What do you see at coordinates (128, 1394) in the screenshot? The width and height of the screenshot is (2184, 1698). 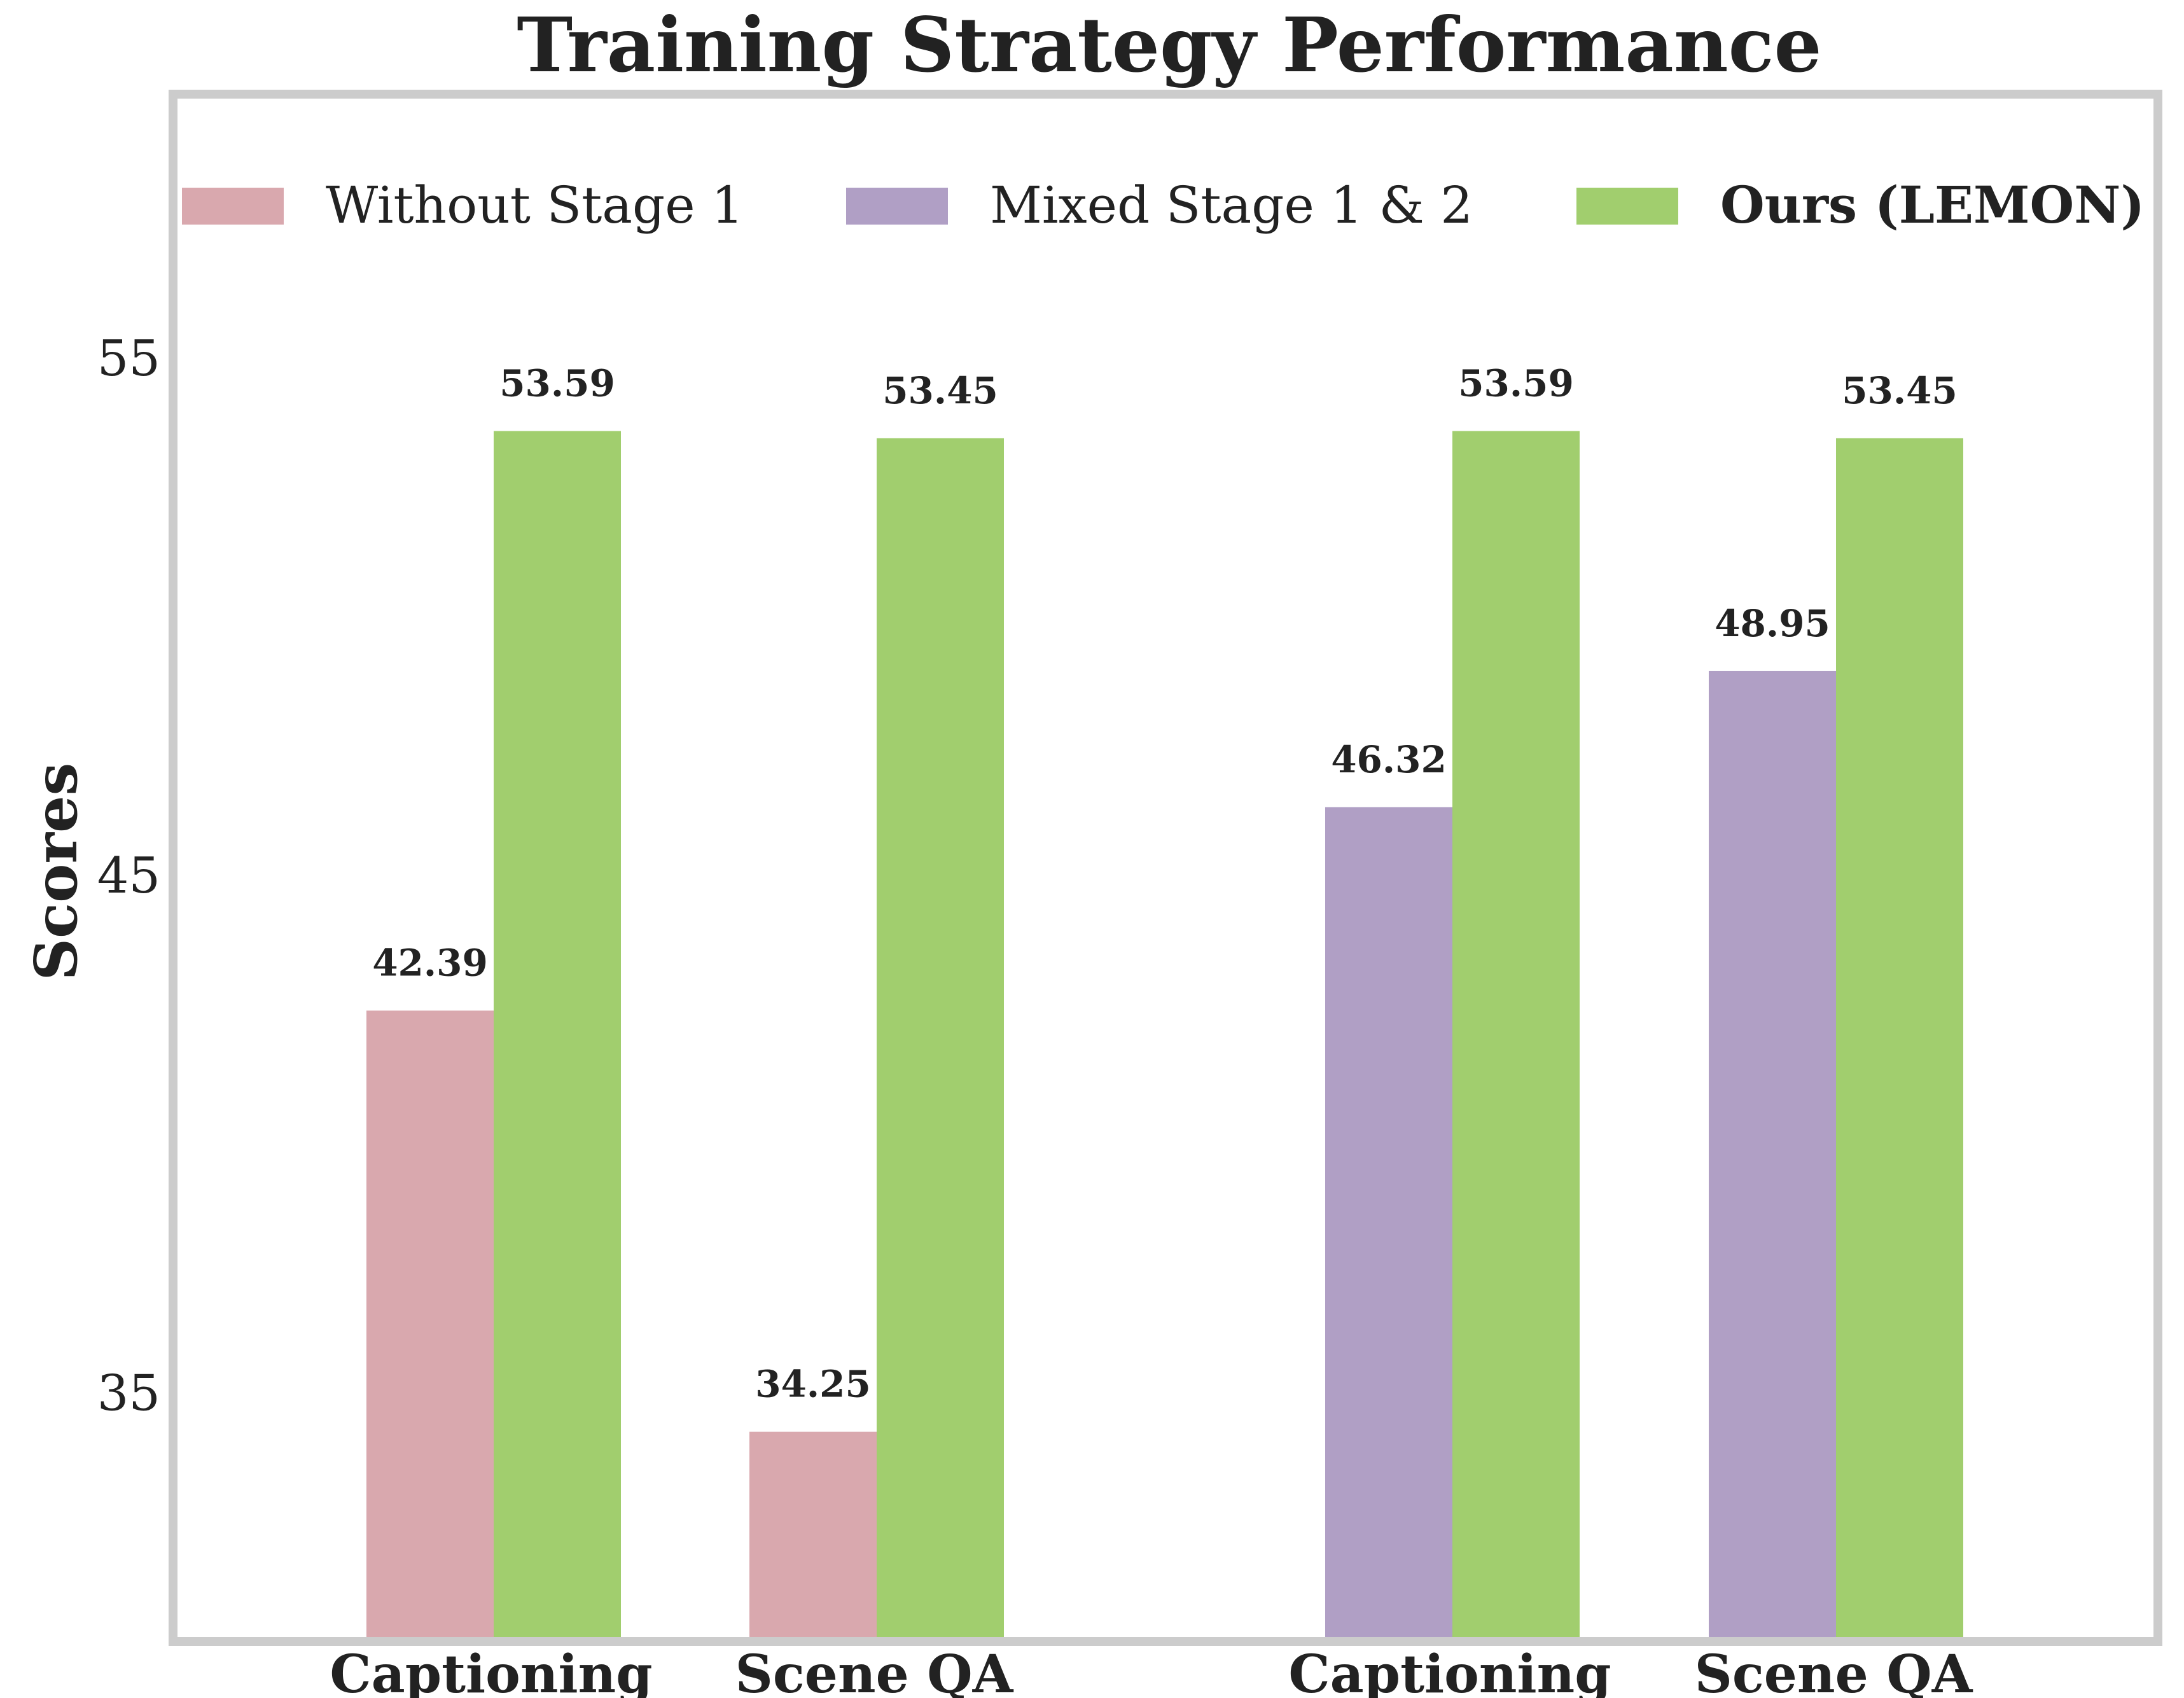 I see `y-tick-label: 35` at bounding box center [128, 1394].